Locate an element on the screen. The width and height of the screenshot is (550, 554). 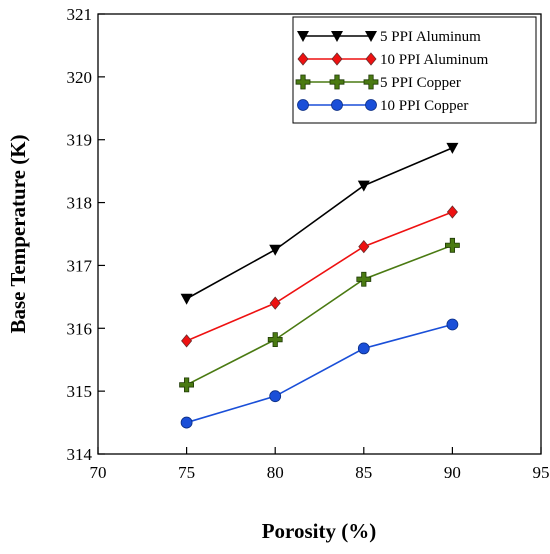
legend-label: 5 PPI Copper is located at coordinates (420, 83).